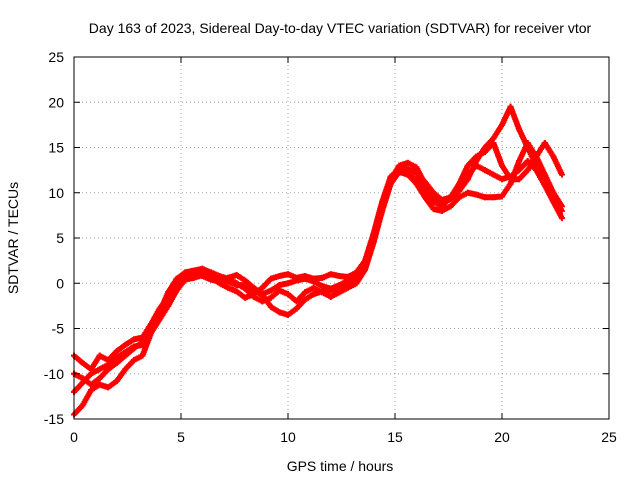 Image resolution: width=640 pixels, height=480 pixels. What do you see at coordinates (181, 437) in the screenshot?
I see `x-tick-label: 5` at bounding box center [181, 437].